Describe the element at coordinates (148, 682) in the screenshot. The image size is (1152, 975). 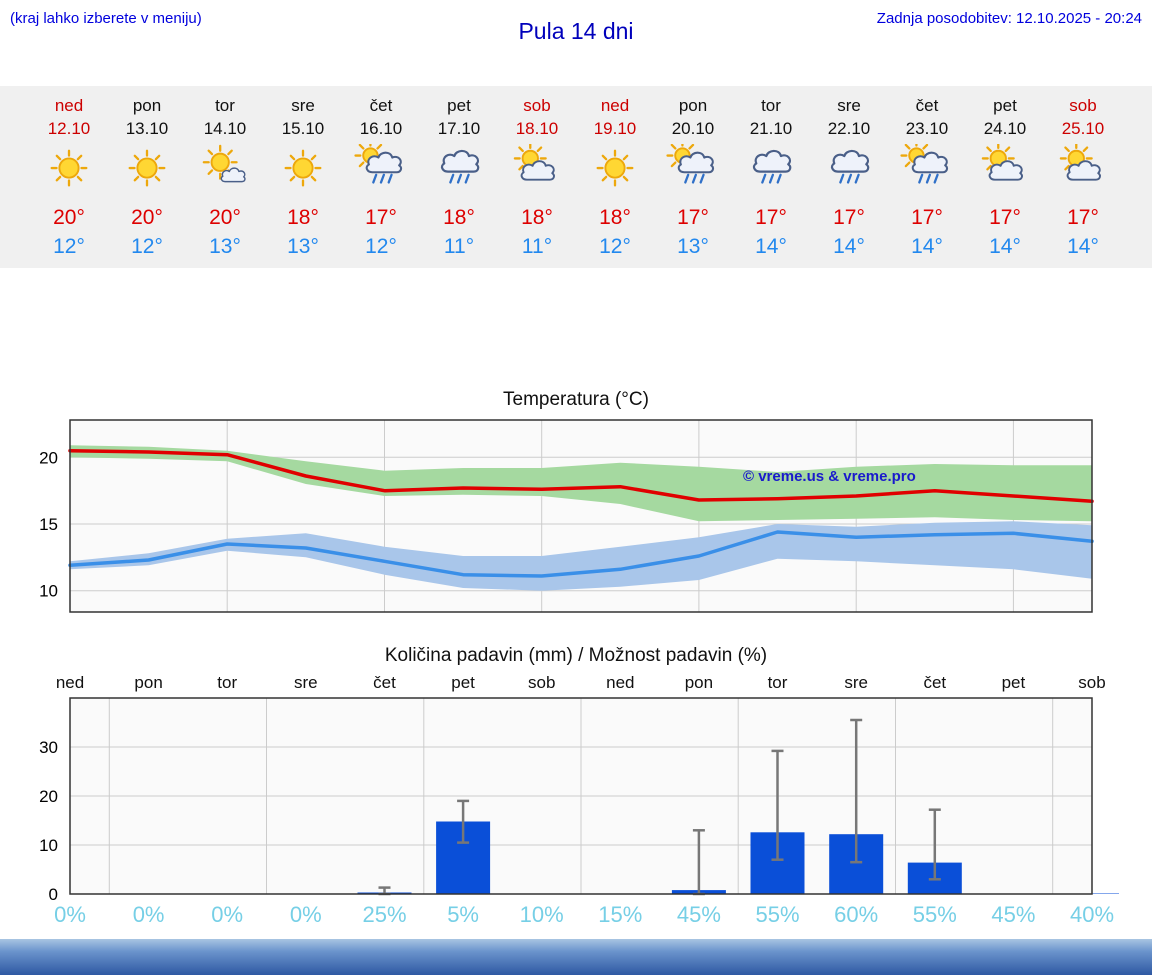
I see `precip-day-label: pon` at that location.